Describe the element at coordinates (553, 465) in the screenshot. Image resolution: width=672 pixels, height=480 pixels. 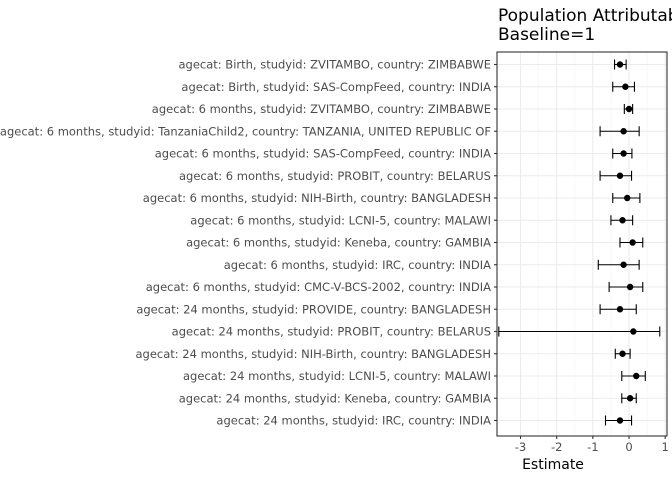
I see `x-axis-title: Estimate` at that location.